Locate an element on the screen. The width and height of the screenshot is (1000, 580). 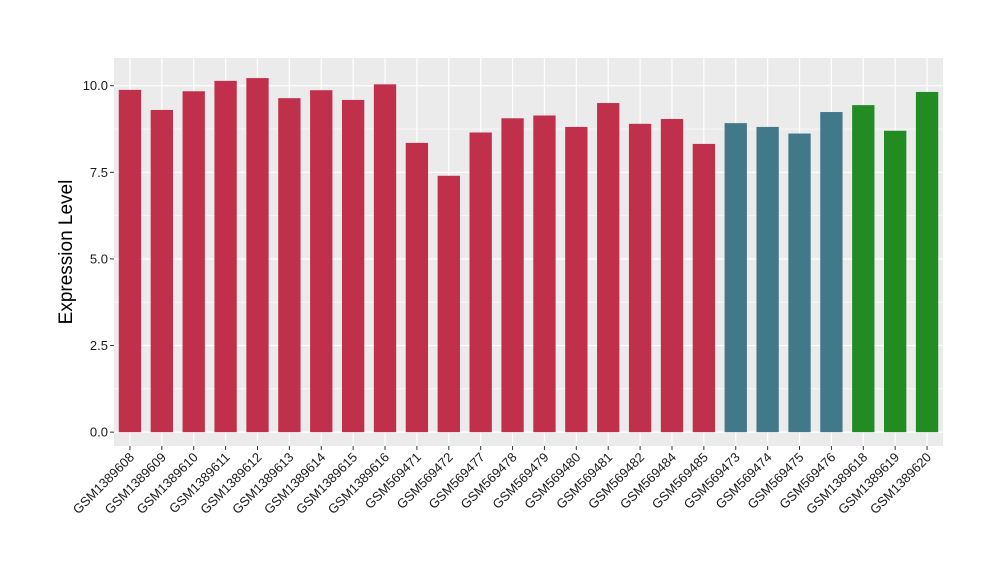
y-tick-label: 7.5 is located at coordinates (99, 172).